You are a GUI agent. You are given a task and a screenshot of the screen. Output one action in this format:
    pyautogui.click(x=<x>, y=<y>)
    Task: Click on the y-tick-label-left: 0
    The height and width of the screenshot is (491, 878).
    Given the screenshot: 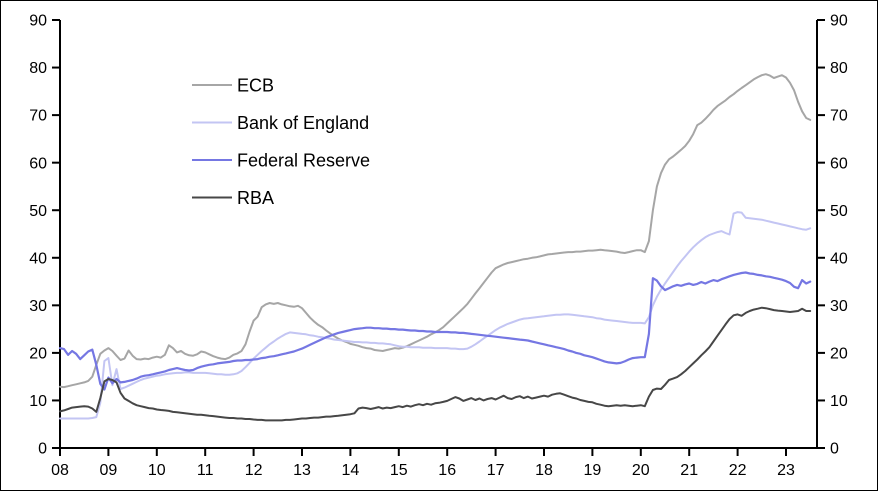 What is the action you would take?
    pyautogui.click(x=42, y=449)
    